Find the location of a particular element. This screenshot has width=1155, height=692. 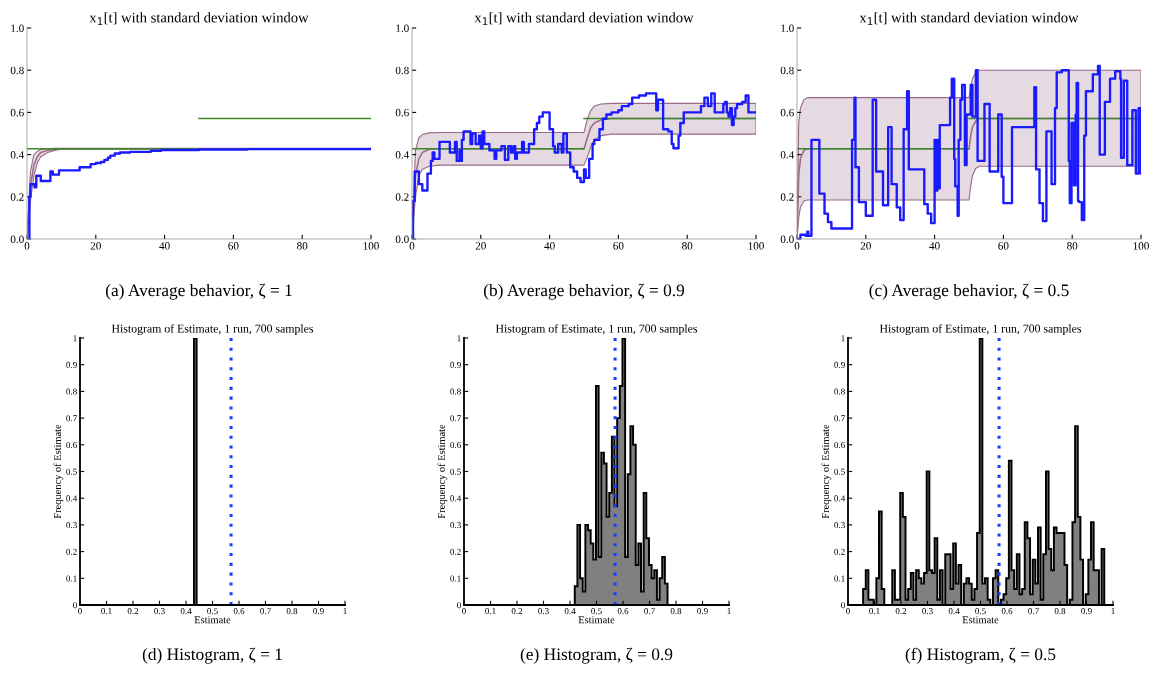

y-tick-label: 0.3 is located at coordinates (71, 525).